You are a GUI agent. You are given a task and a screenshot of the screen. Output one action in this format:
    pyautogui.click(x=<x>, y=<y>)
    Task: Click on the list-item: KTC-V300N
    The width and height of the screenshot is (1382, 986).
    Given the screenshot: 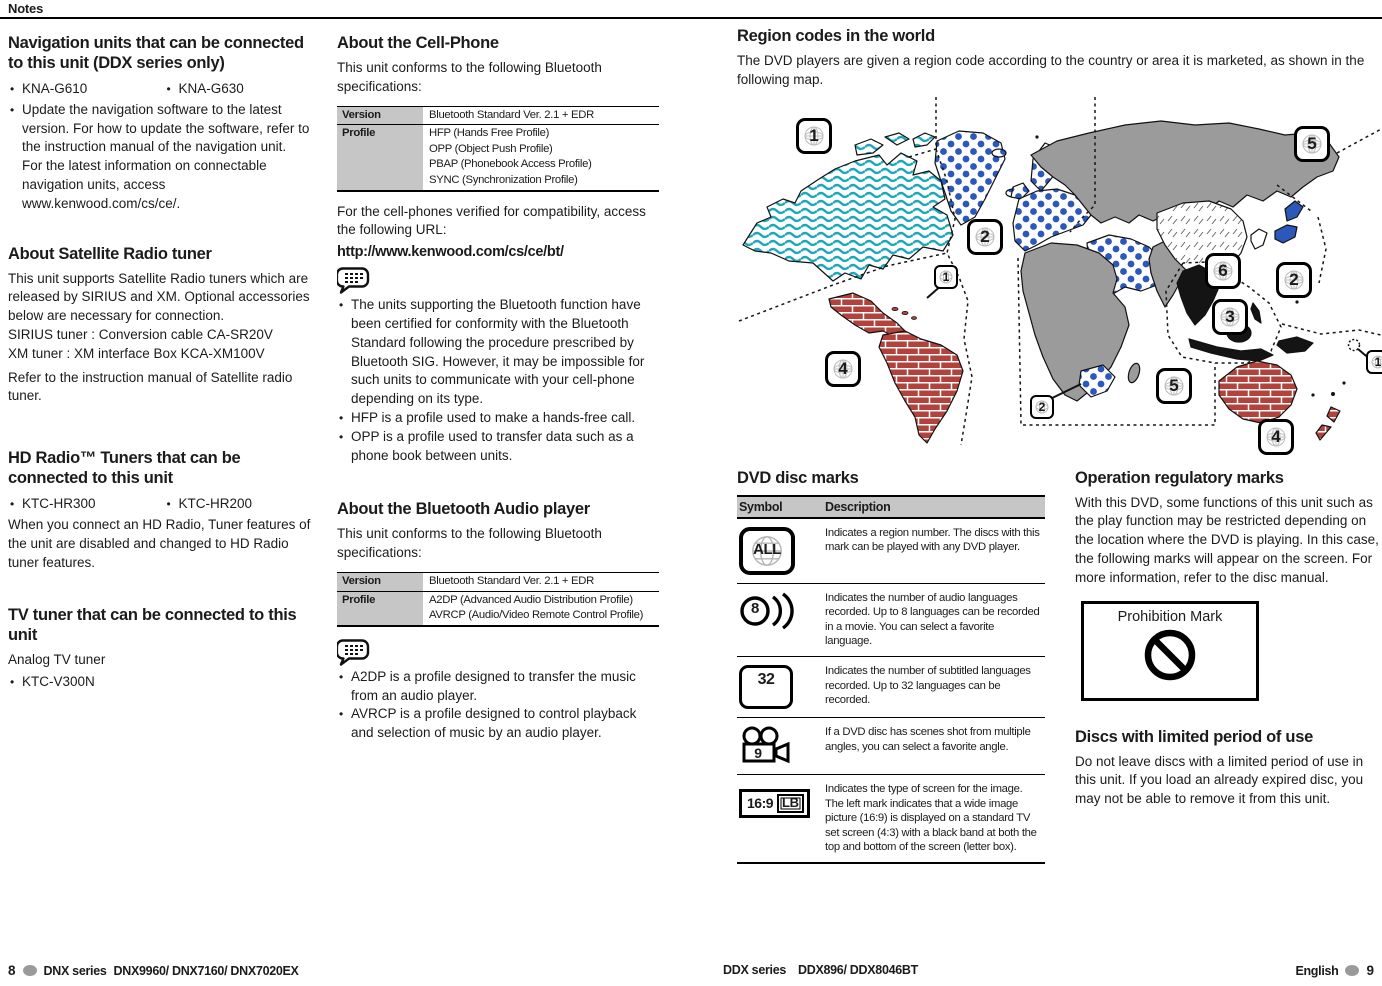 What is the action you would take?
    pyautogui.click(x=164, y=682)
    